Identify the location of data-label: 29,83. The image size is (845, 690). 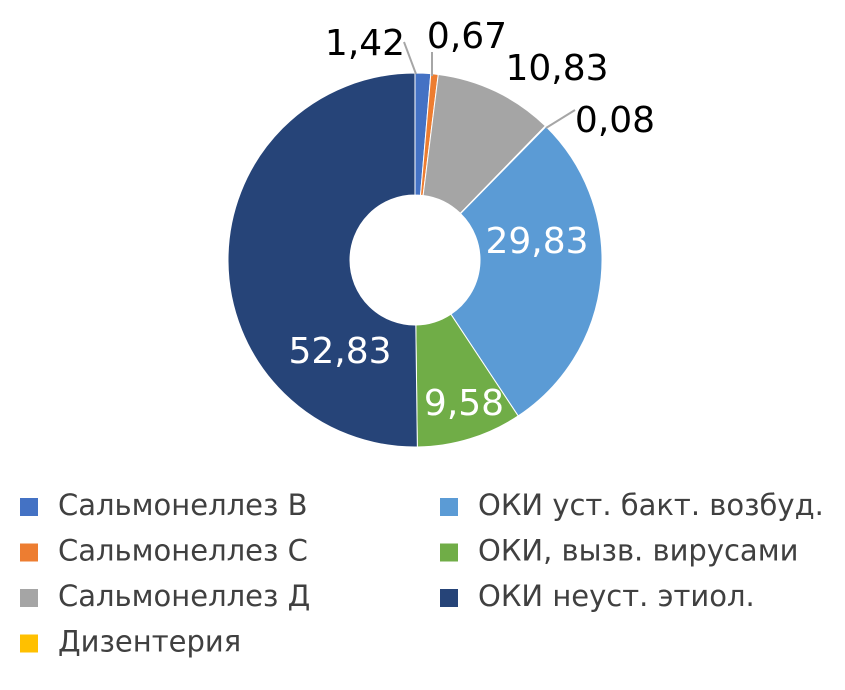
(536, 241).